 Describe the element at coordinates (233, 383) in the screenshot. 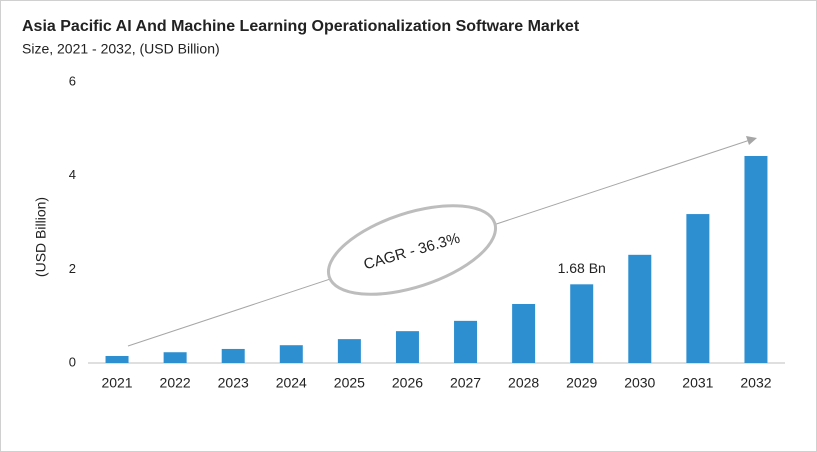

I see `x-tick-label: 2023` at that location.